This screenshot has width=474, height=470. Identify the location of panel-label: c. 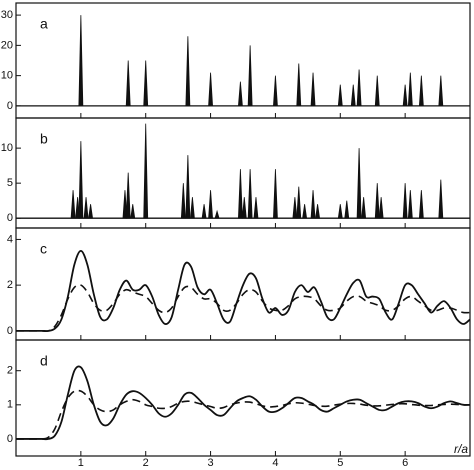
(43, 249).